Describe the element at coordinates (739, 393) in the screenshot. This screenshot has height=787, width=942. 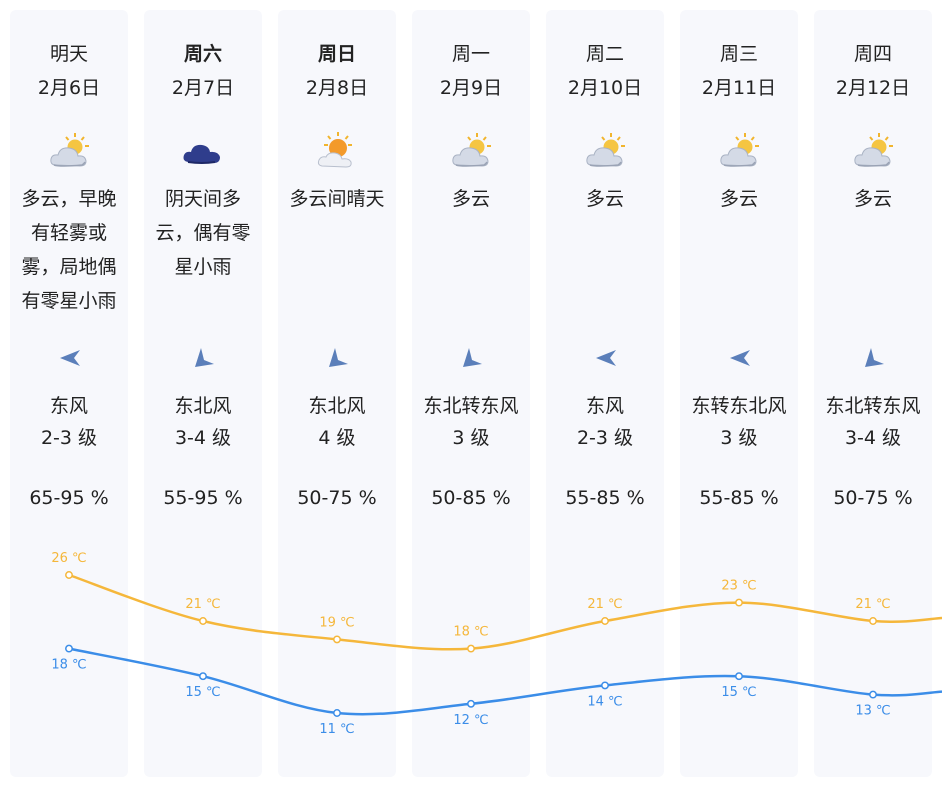
I see `day-column-6: 周三 2月11日 多云 东转东北风 3 级 55-85 %` at that location.